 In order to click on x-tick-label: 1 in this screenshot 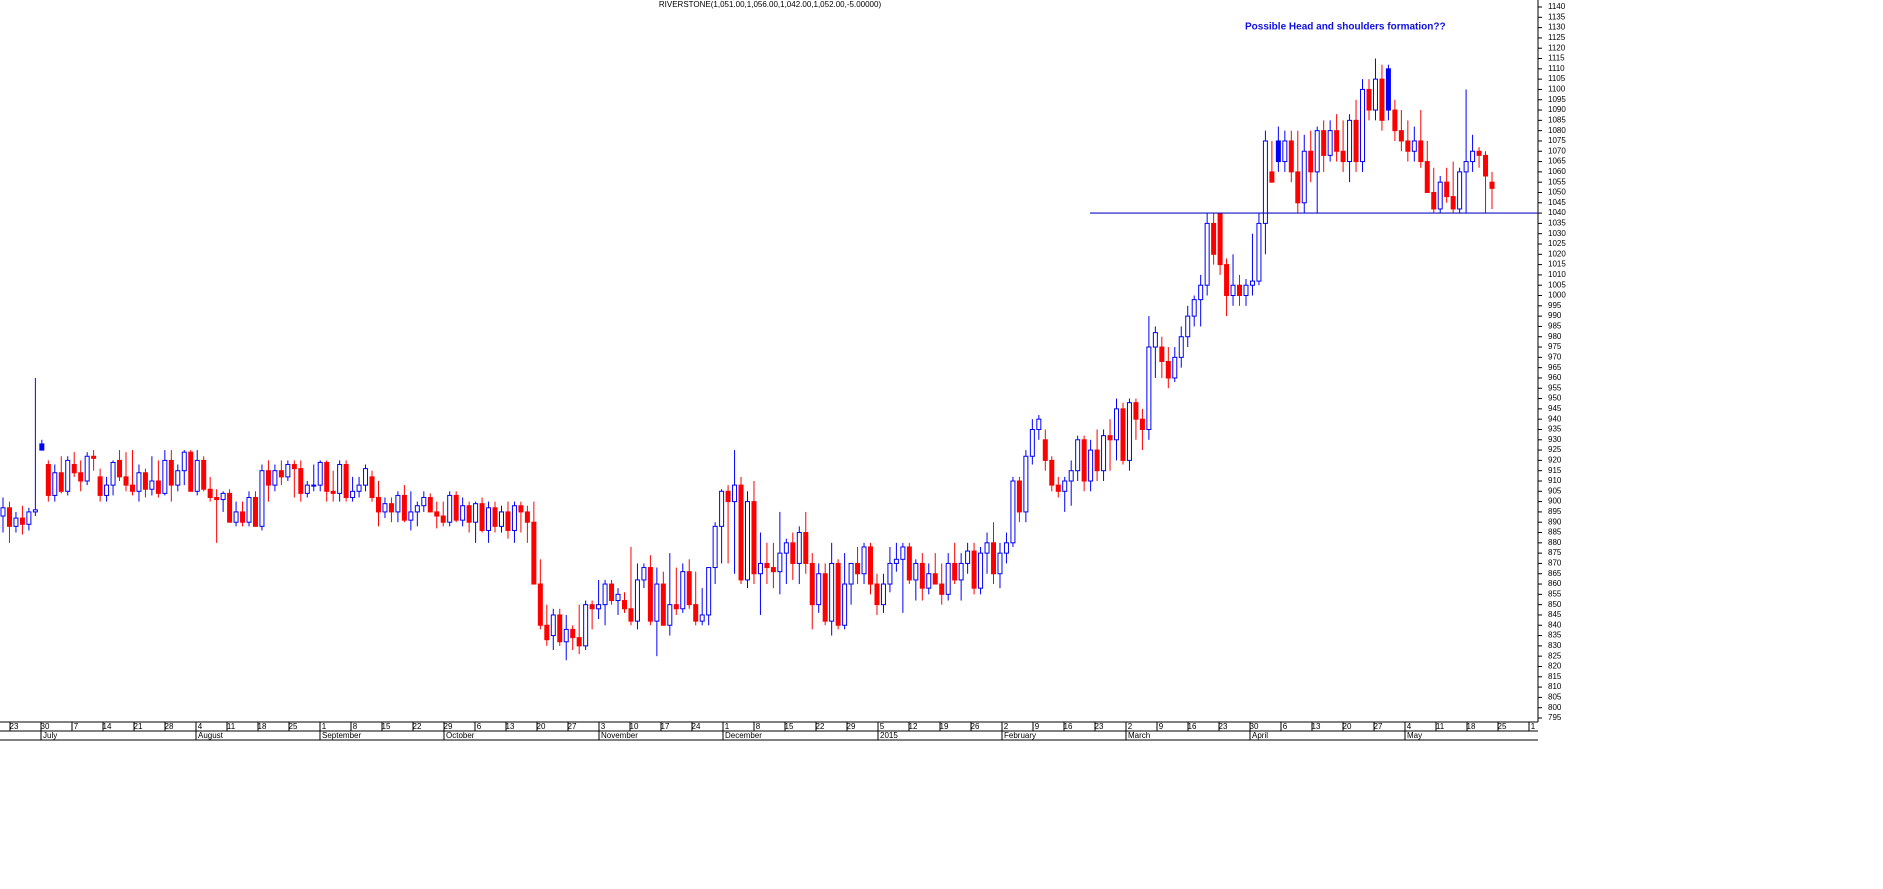, I will do `click(727, 726)`.